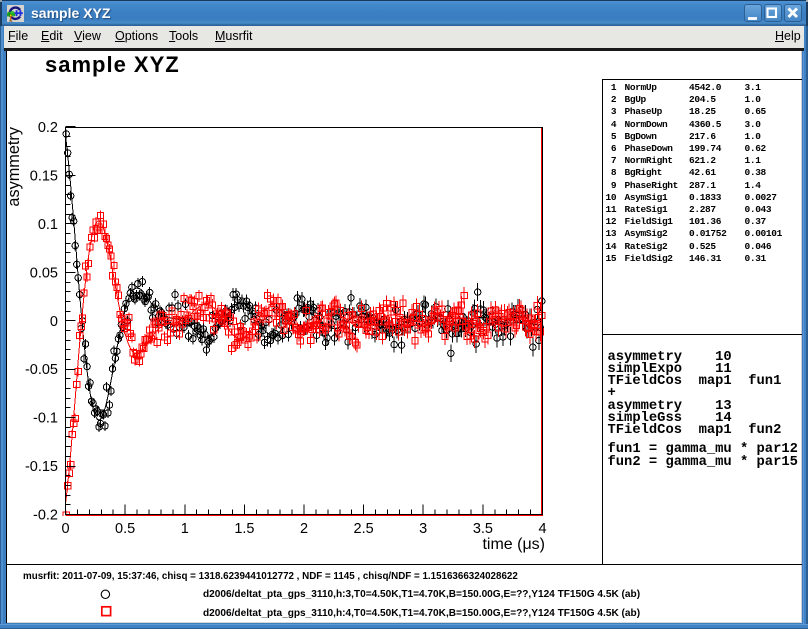 The image size is (808, 629). What do you see at coordinates (542, 529) in the screenshot?
I see `svg-text: 4` at bounding box center [542, 529].